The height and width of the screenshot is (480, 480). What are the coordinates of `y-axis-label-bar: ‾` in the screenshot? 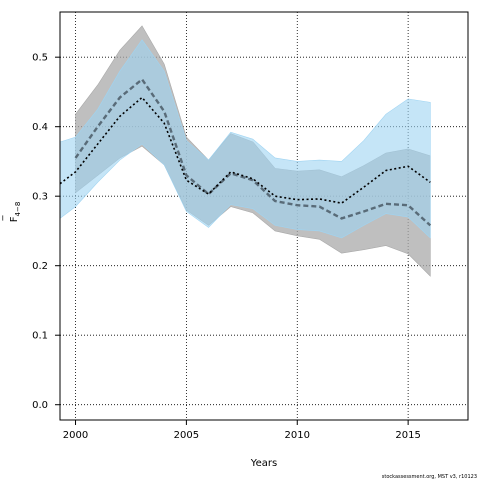 It's located at (7, 218).